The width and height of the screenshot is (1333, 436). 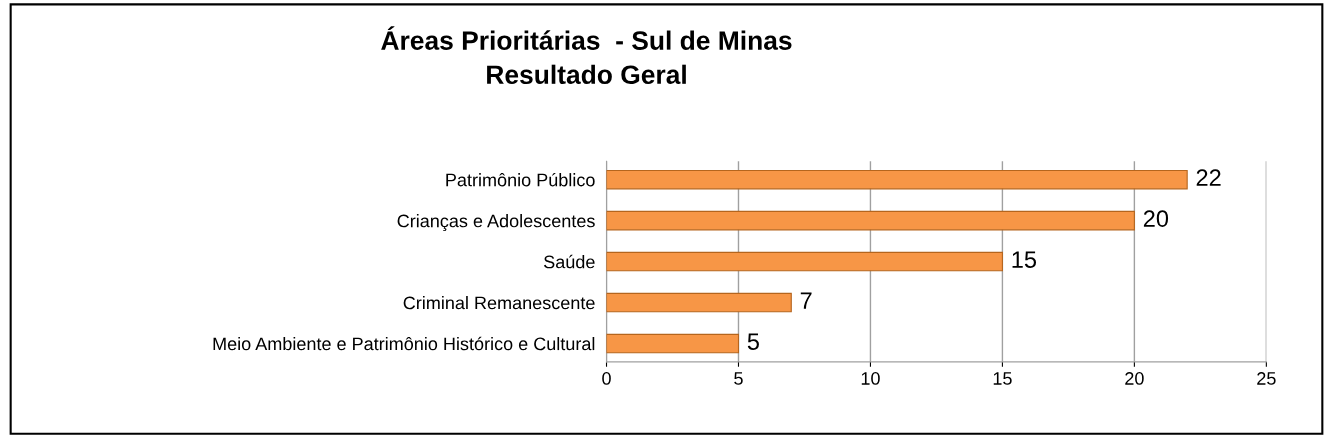 What do you see at coordinates (870, 378) in the screenshot?
I see `x-tick-label: 10` at bounding box center [870, 378].